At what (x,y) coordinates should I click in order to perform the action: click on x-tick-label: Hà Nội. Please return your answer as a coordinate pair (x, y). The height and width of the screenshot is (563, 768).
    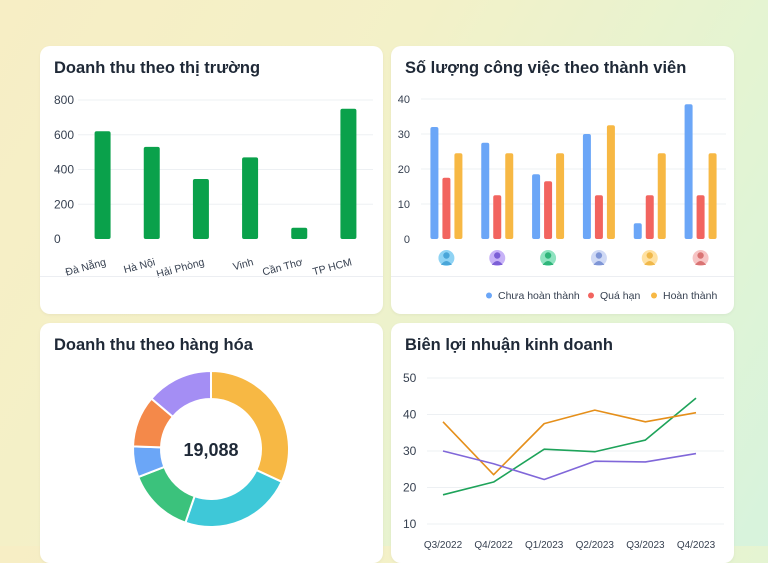
    Looking at the image, I should click on (139, 266).